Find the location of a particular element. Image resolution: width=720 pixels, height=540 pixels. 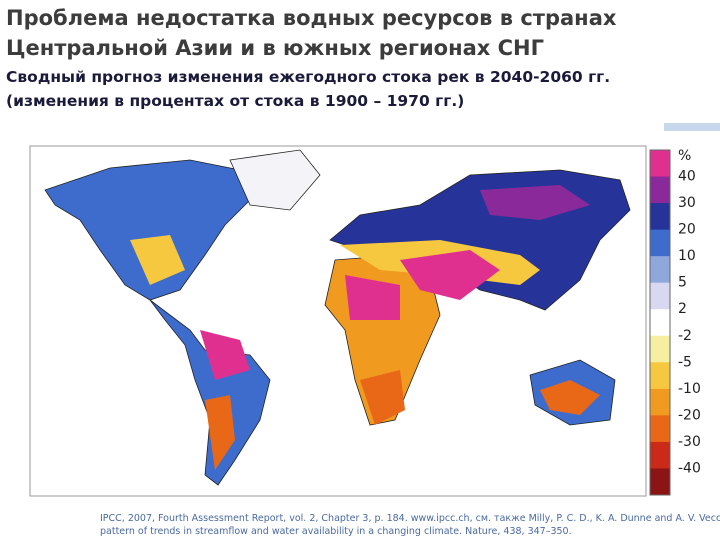

legend-label: 40 is located at coordinates (687, 177).